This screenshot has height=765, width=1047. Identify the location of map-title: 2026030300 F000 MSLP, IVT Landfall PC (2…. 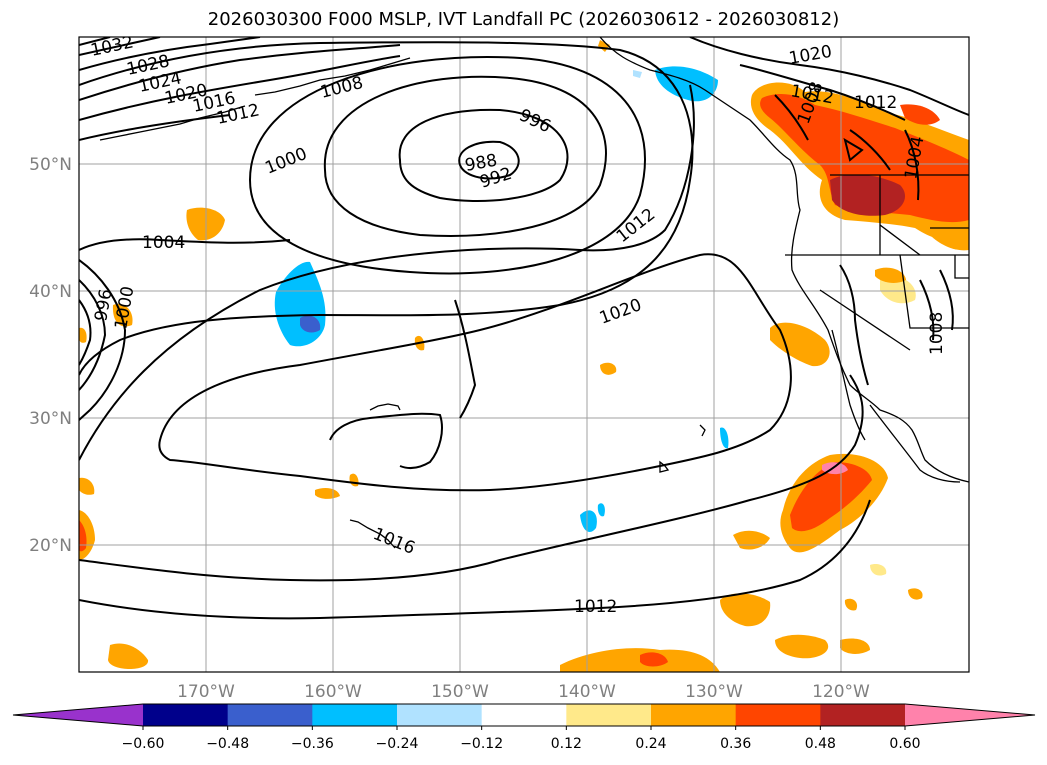
(523, 19).